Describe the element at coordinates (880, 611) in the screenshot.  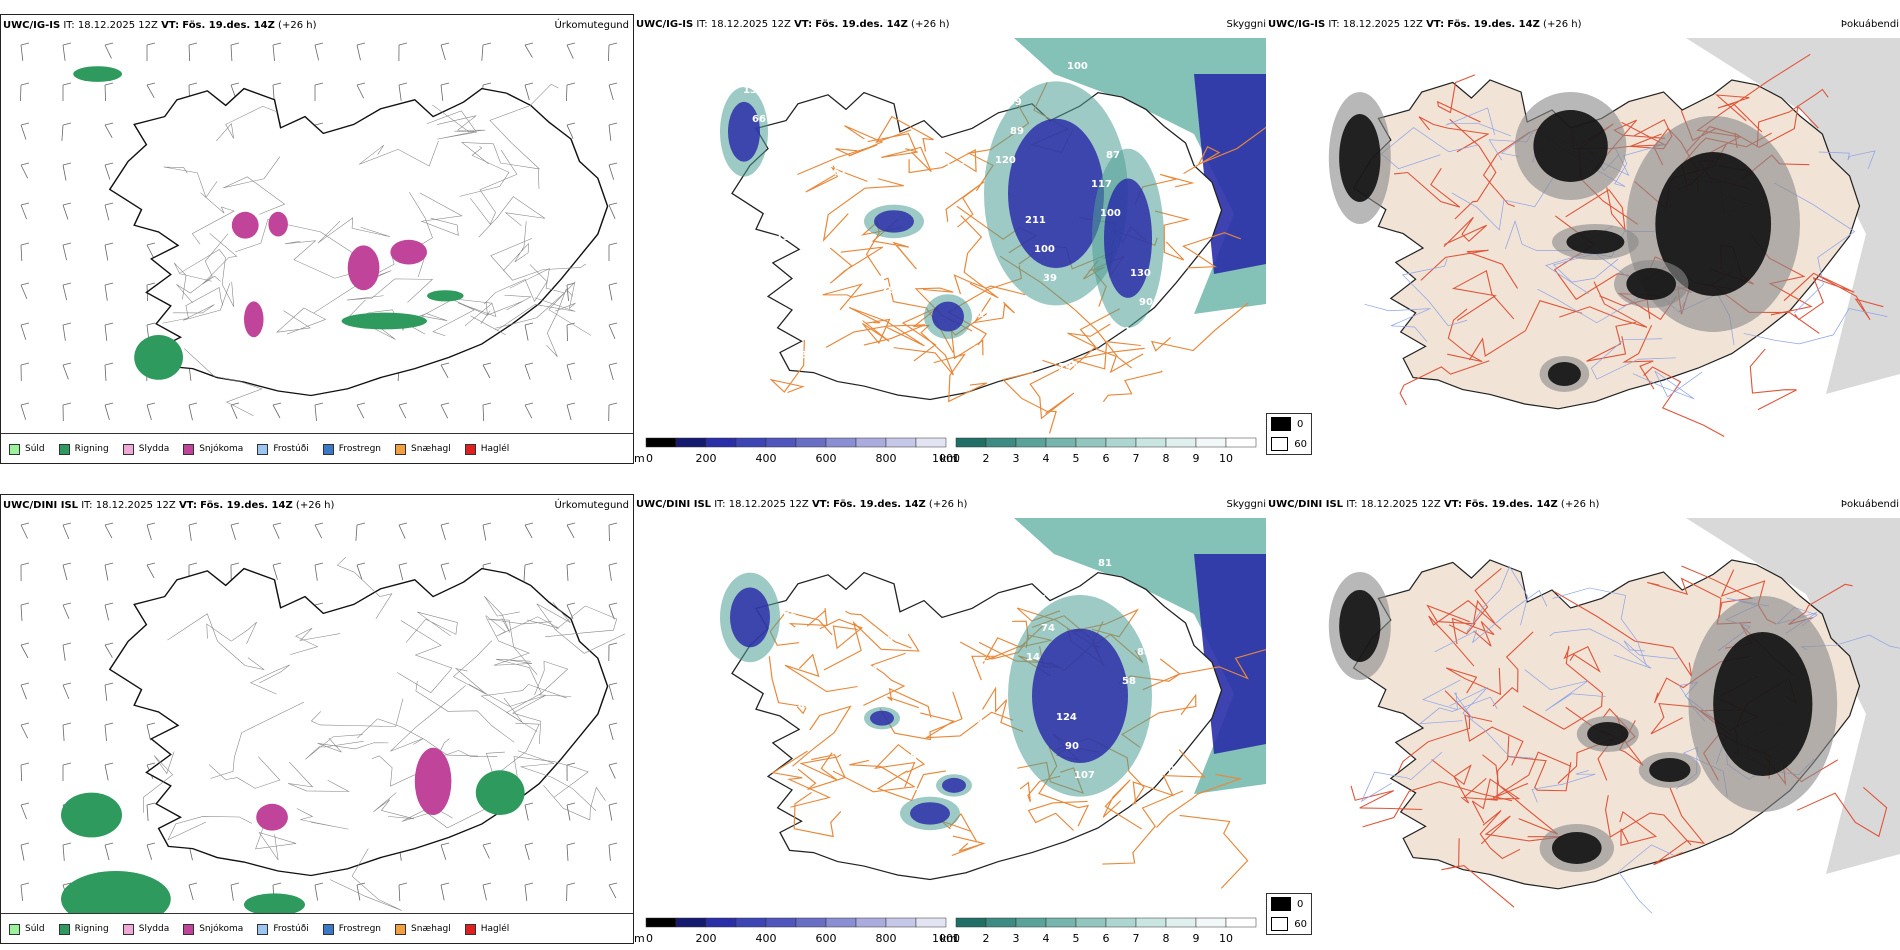
I see `visibility-value: 450` at that location.